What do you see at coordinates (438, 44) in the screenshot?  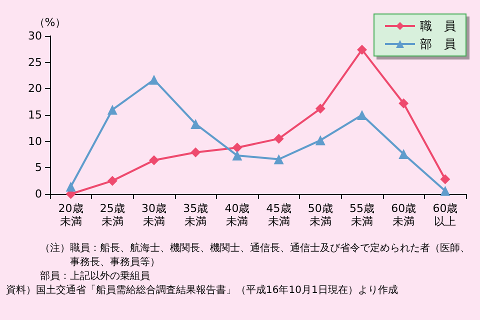 I see `legend-label: 部 員` at bounding box center [438, 44].